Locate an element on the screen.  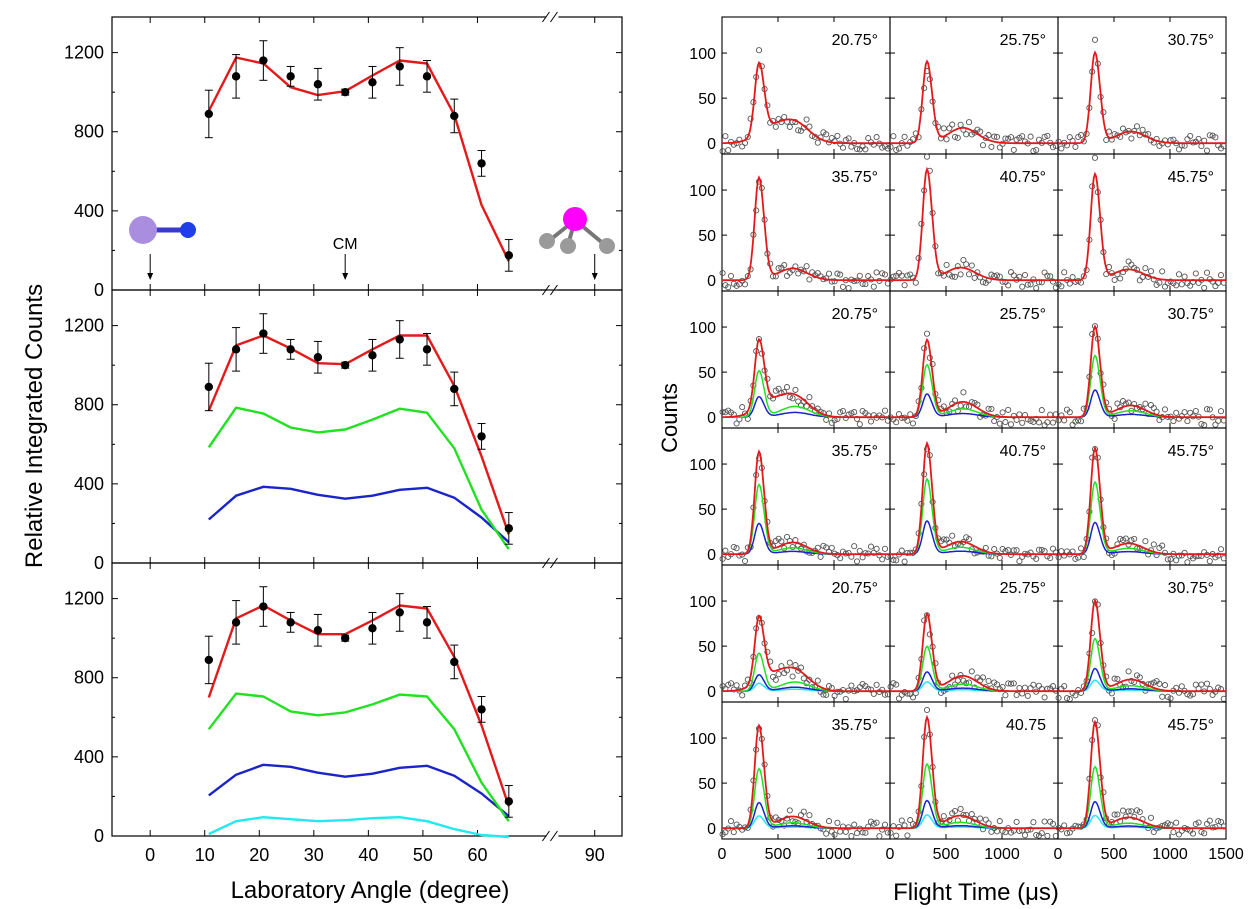
reactant-molecule-left is located at coordinates (162, 230).